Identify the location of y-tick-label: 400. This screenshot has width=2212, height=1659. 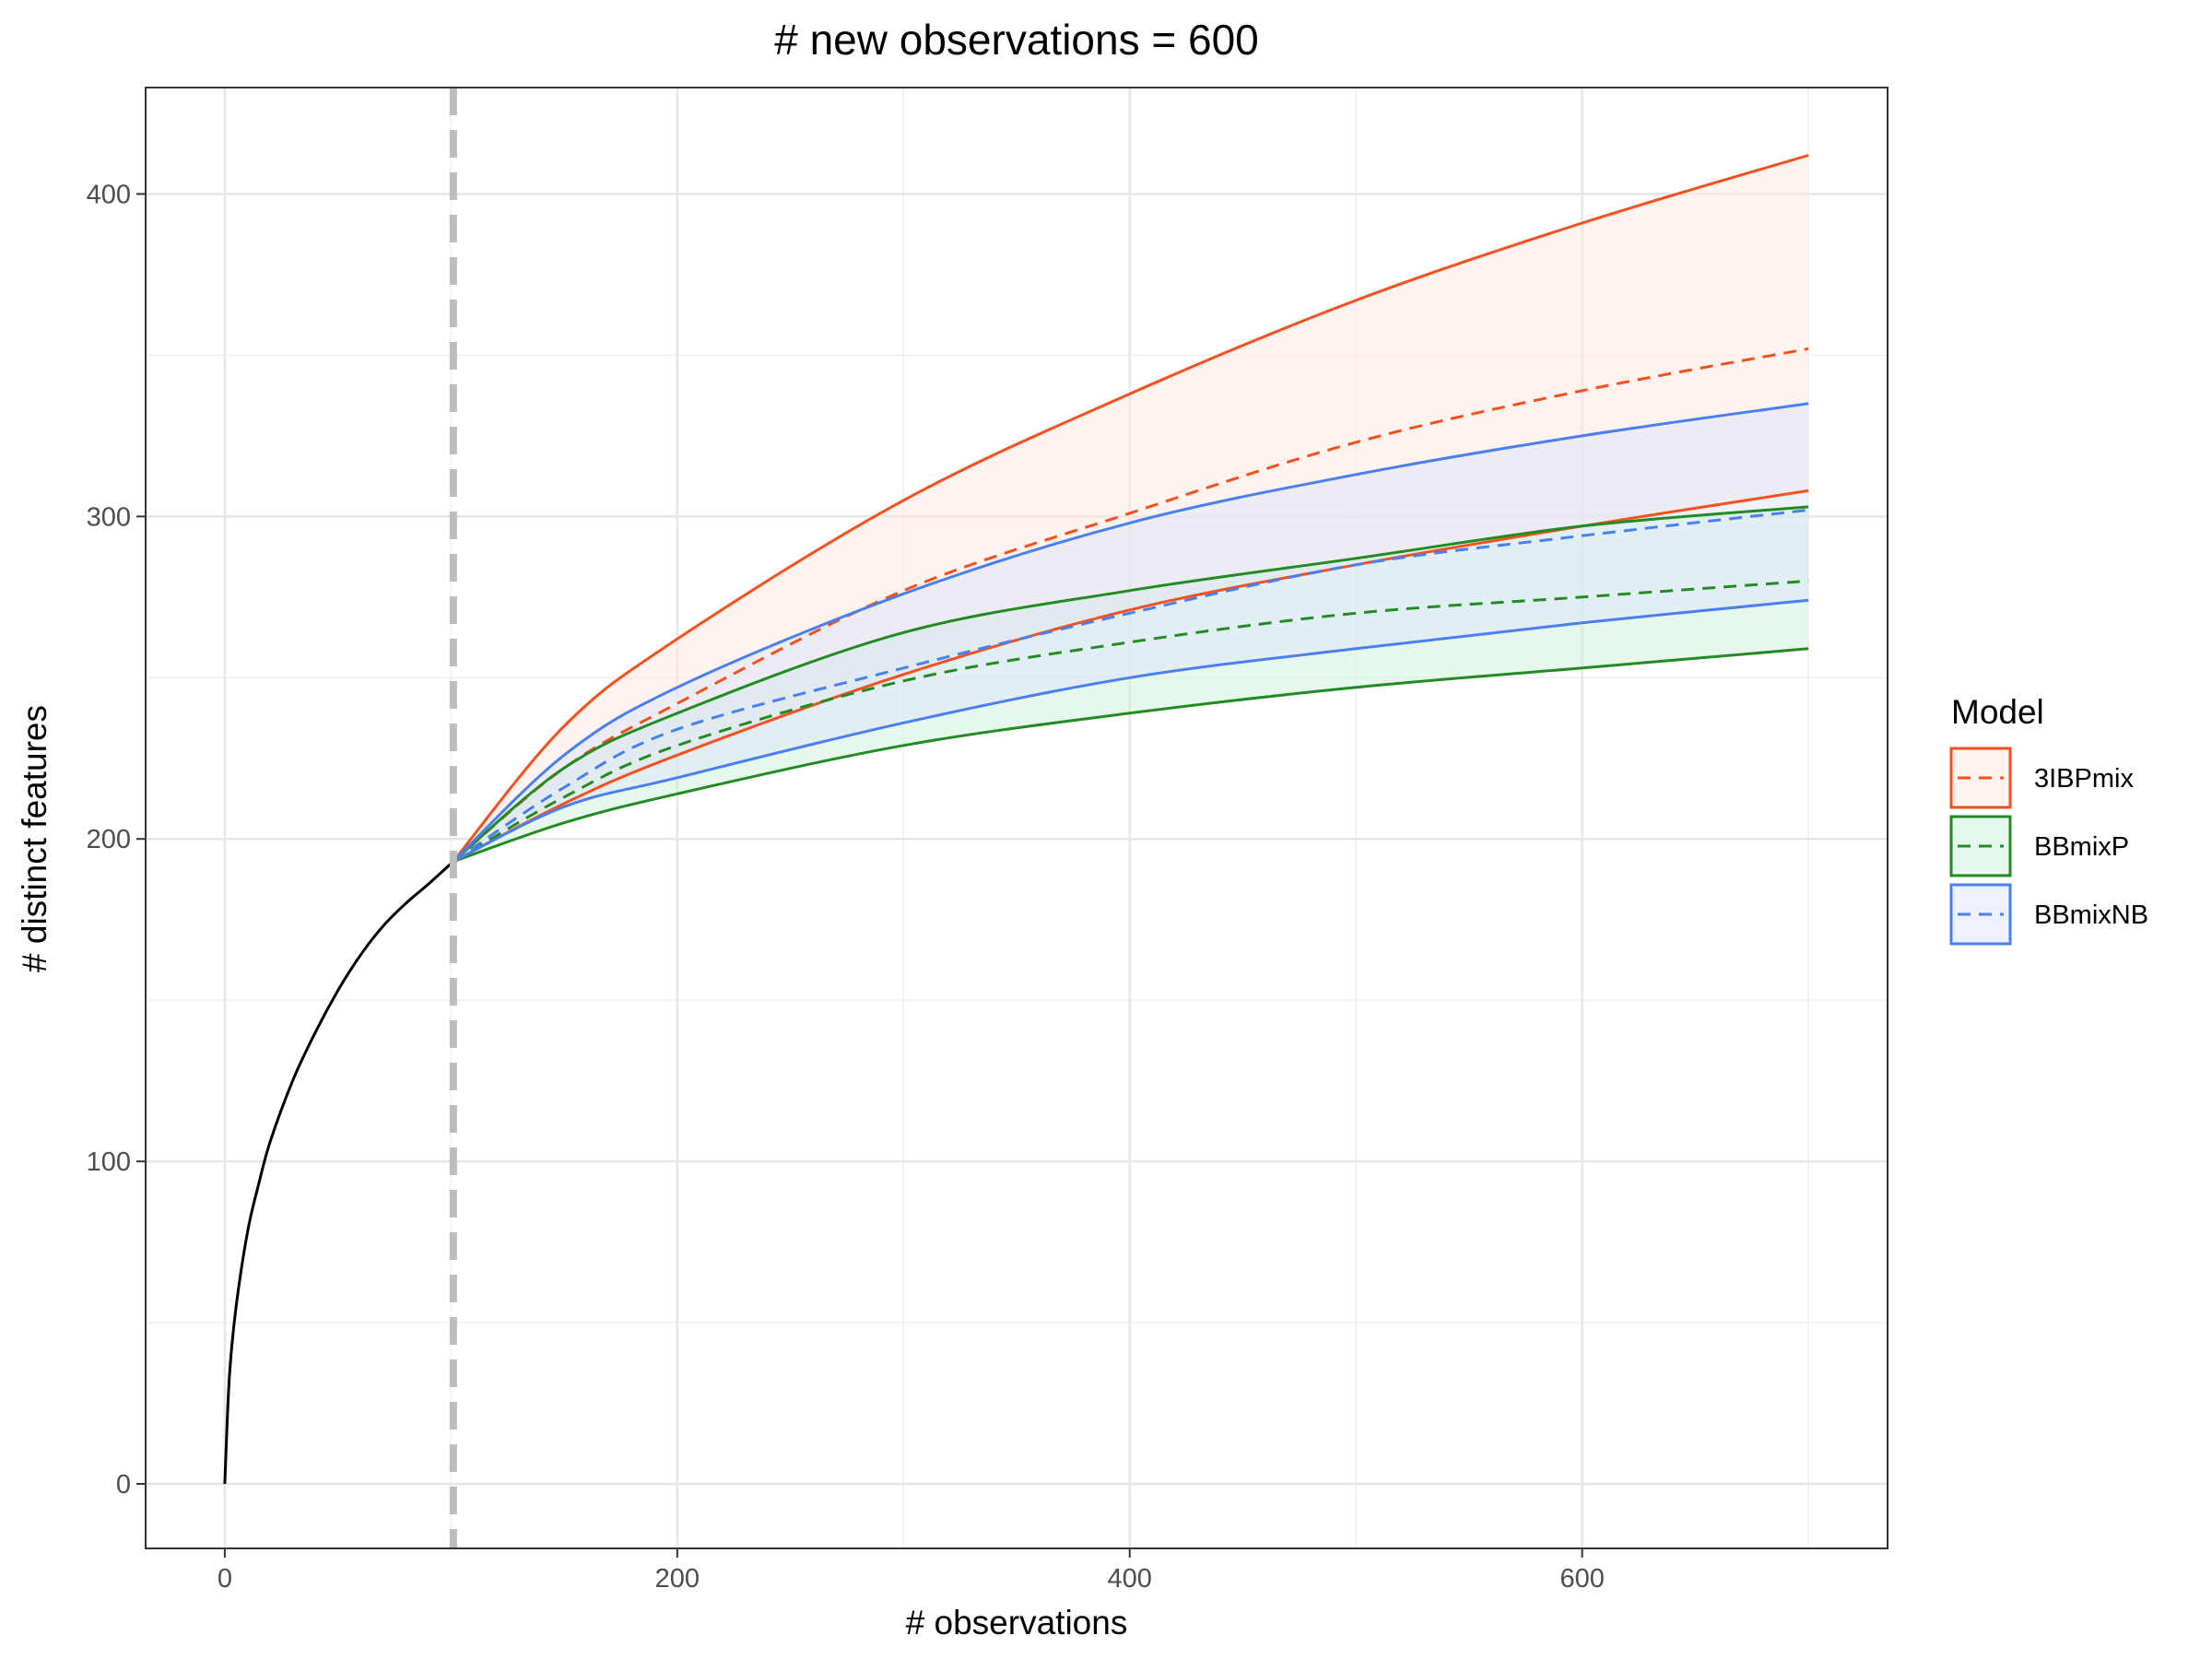
(109, 194).